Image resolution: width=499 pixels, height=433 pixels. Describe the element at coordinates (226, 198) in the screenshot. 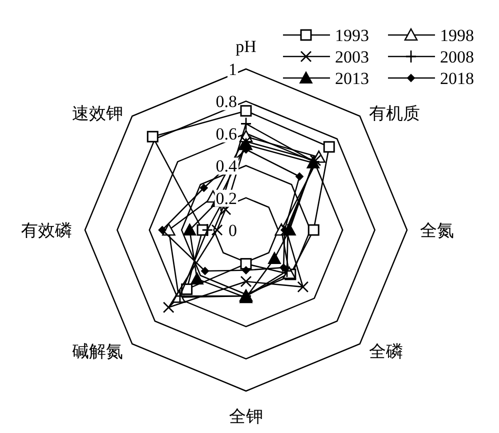

I see `y-tick-label: 0.2` at that location.